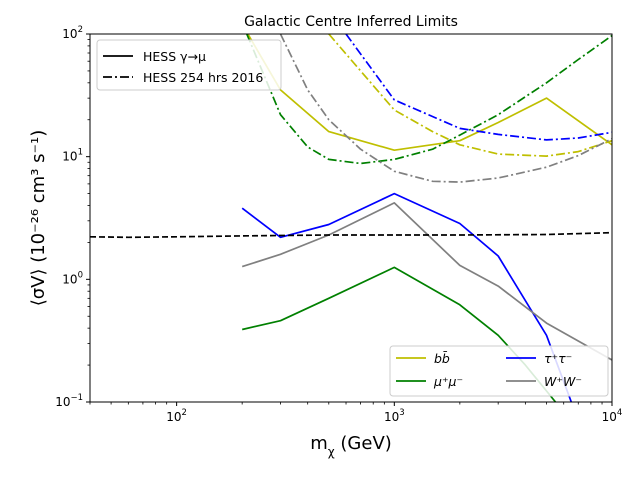  I want to click on y-tick-label: 10², so click(72, 33).